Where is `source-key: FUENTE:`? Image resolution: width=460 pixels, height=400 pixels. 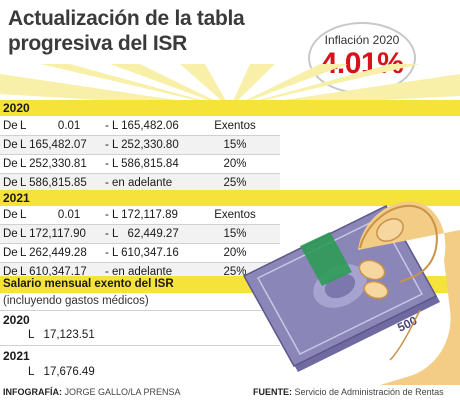
source-key: FUENTE: is located at coordinates (272, 392).